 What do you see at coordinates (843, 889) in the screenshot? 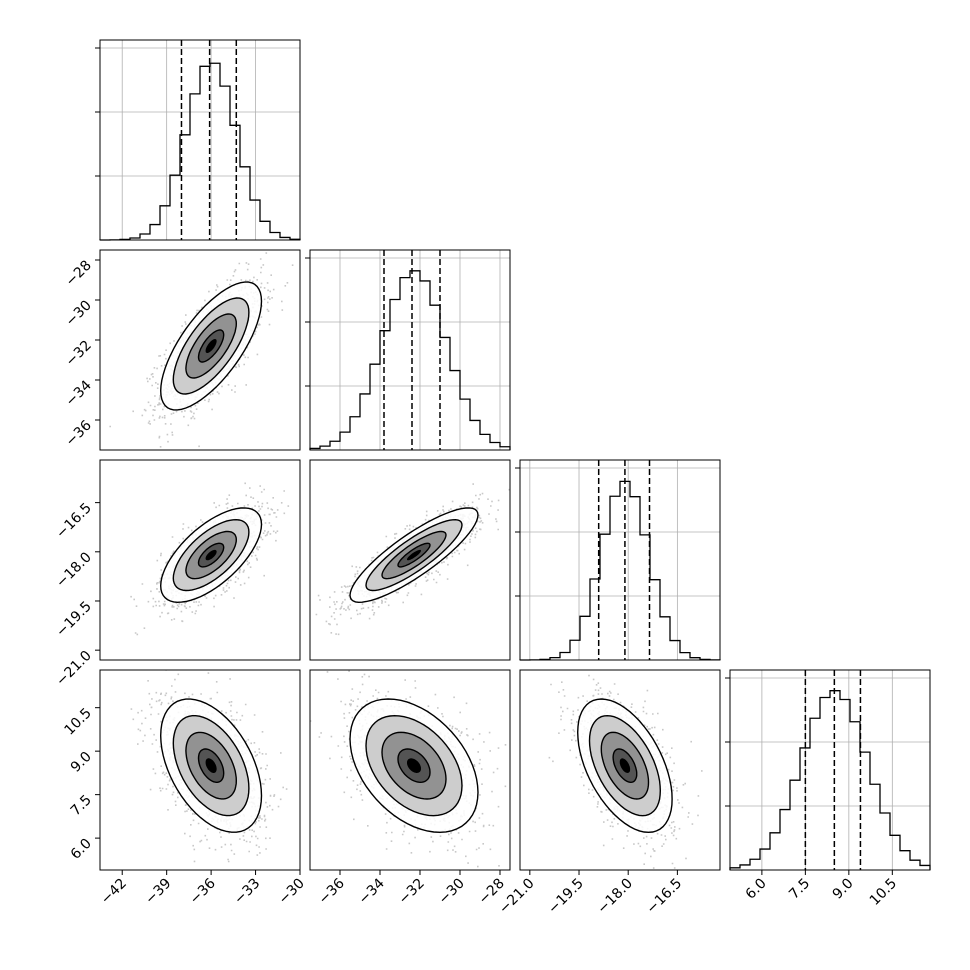
I see `x-tick-label: 9.0` at bounding box center [843, 889].